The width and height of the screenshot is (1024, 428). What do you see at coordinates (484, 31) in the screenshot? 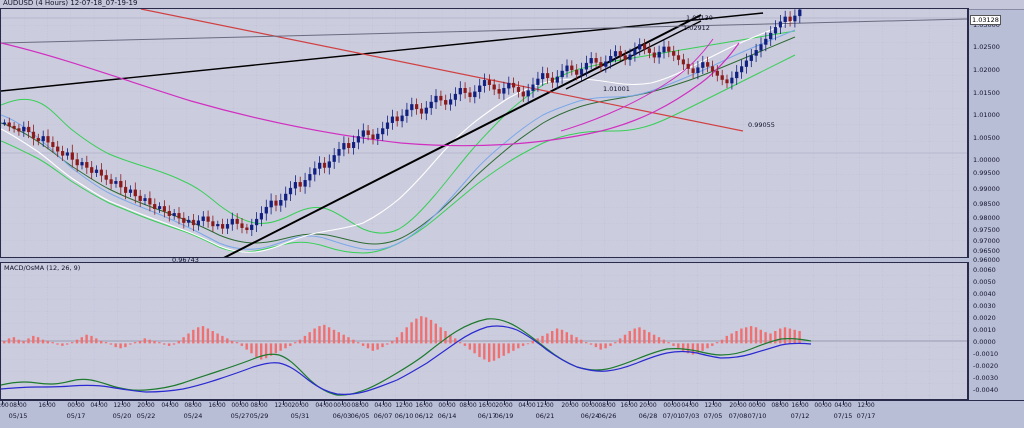
I see `upper-gray-line` at bounding box center [484, 31].